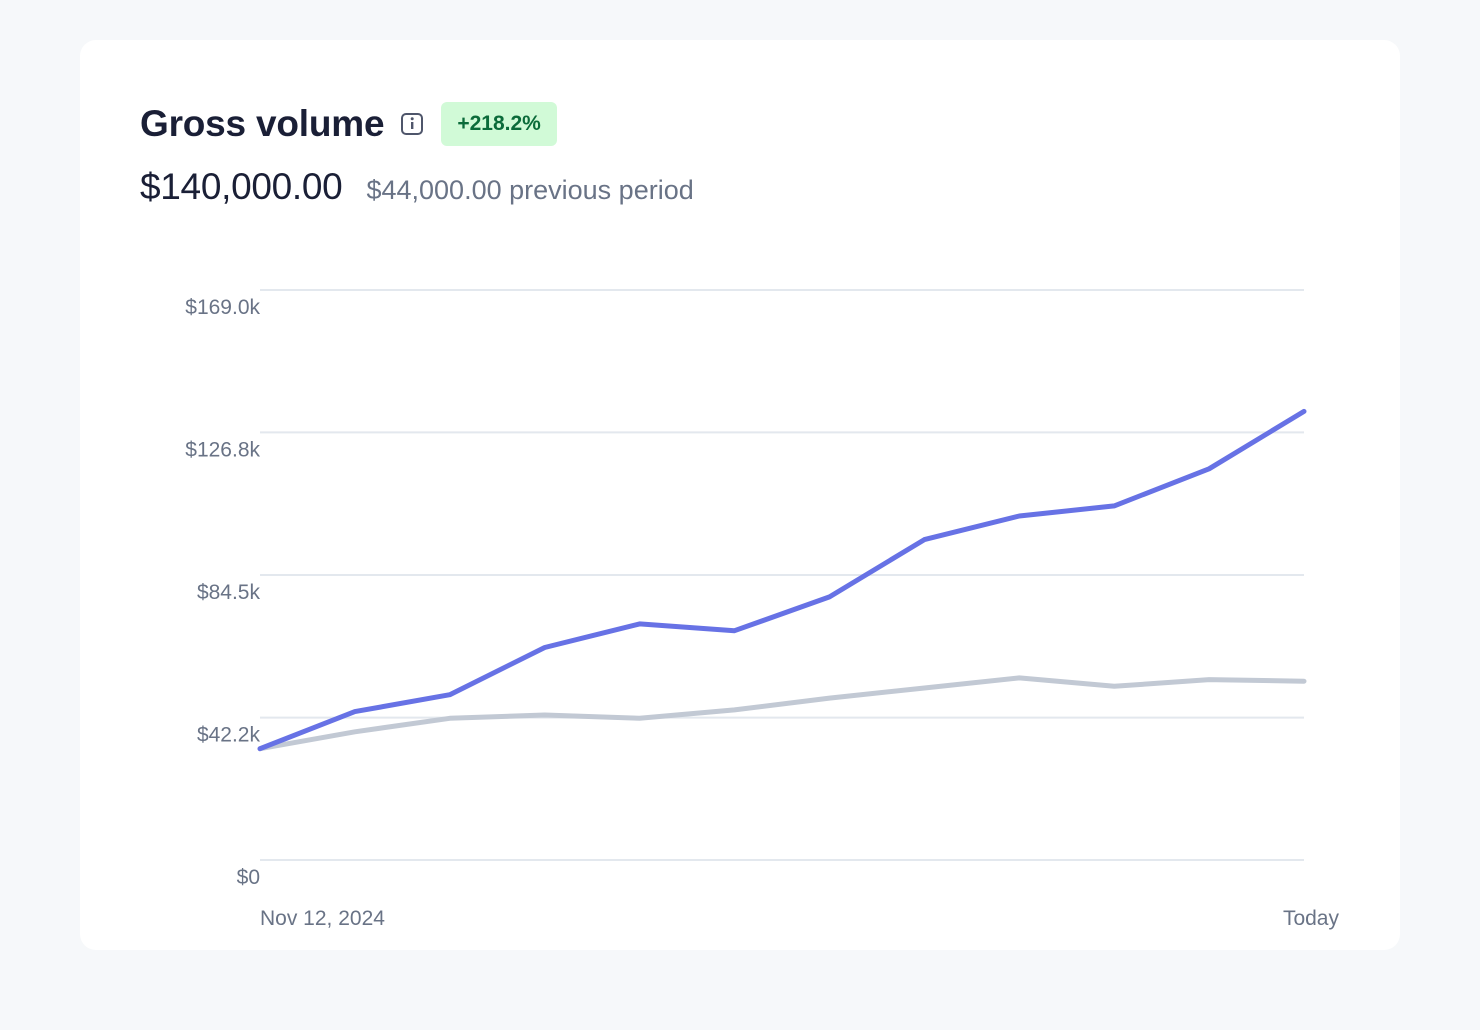  I want to click on x-axis-ticks: Nov 12, 2024 Today, so click(799, 918).